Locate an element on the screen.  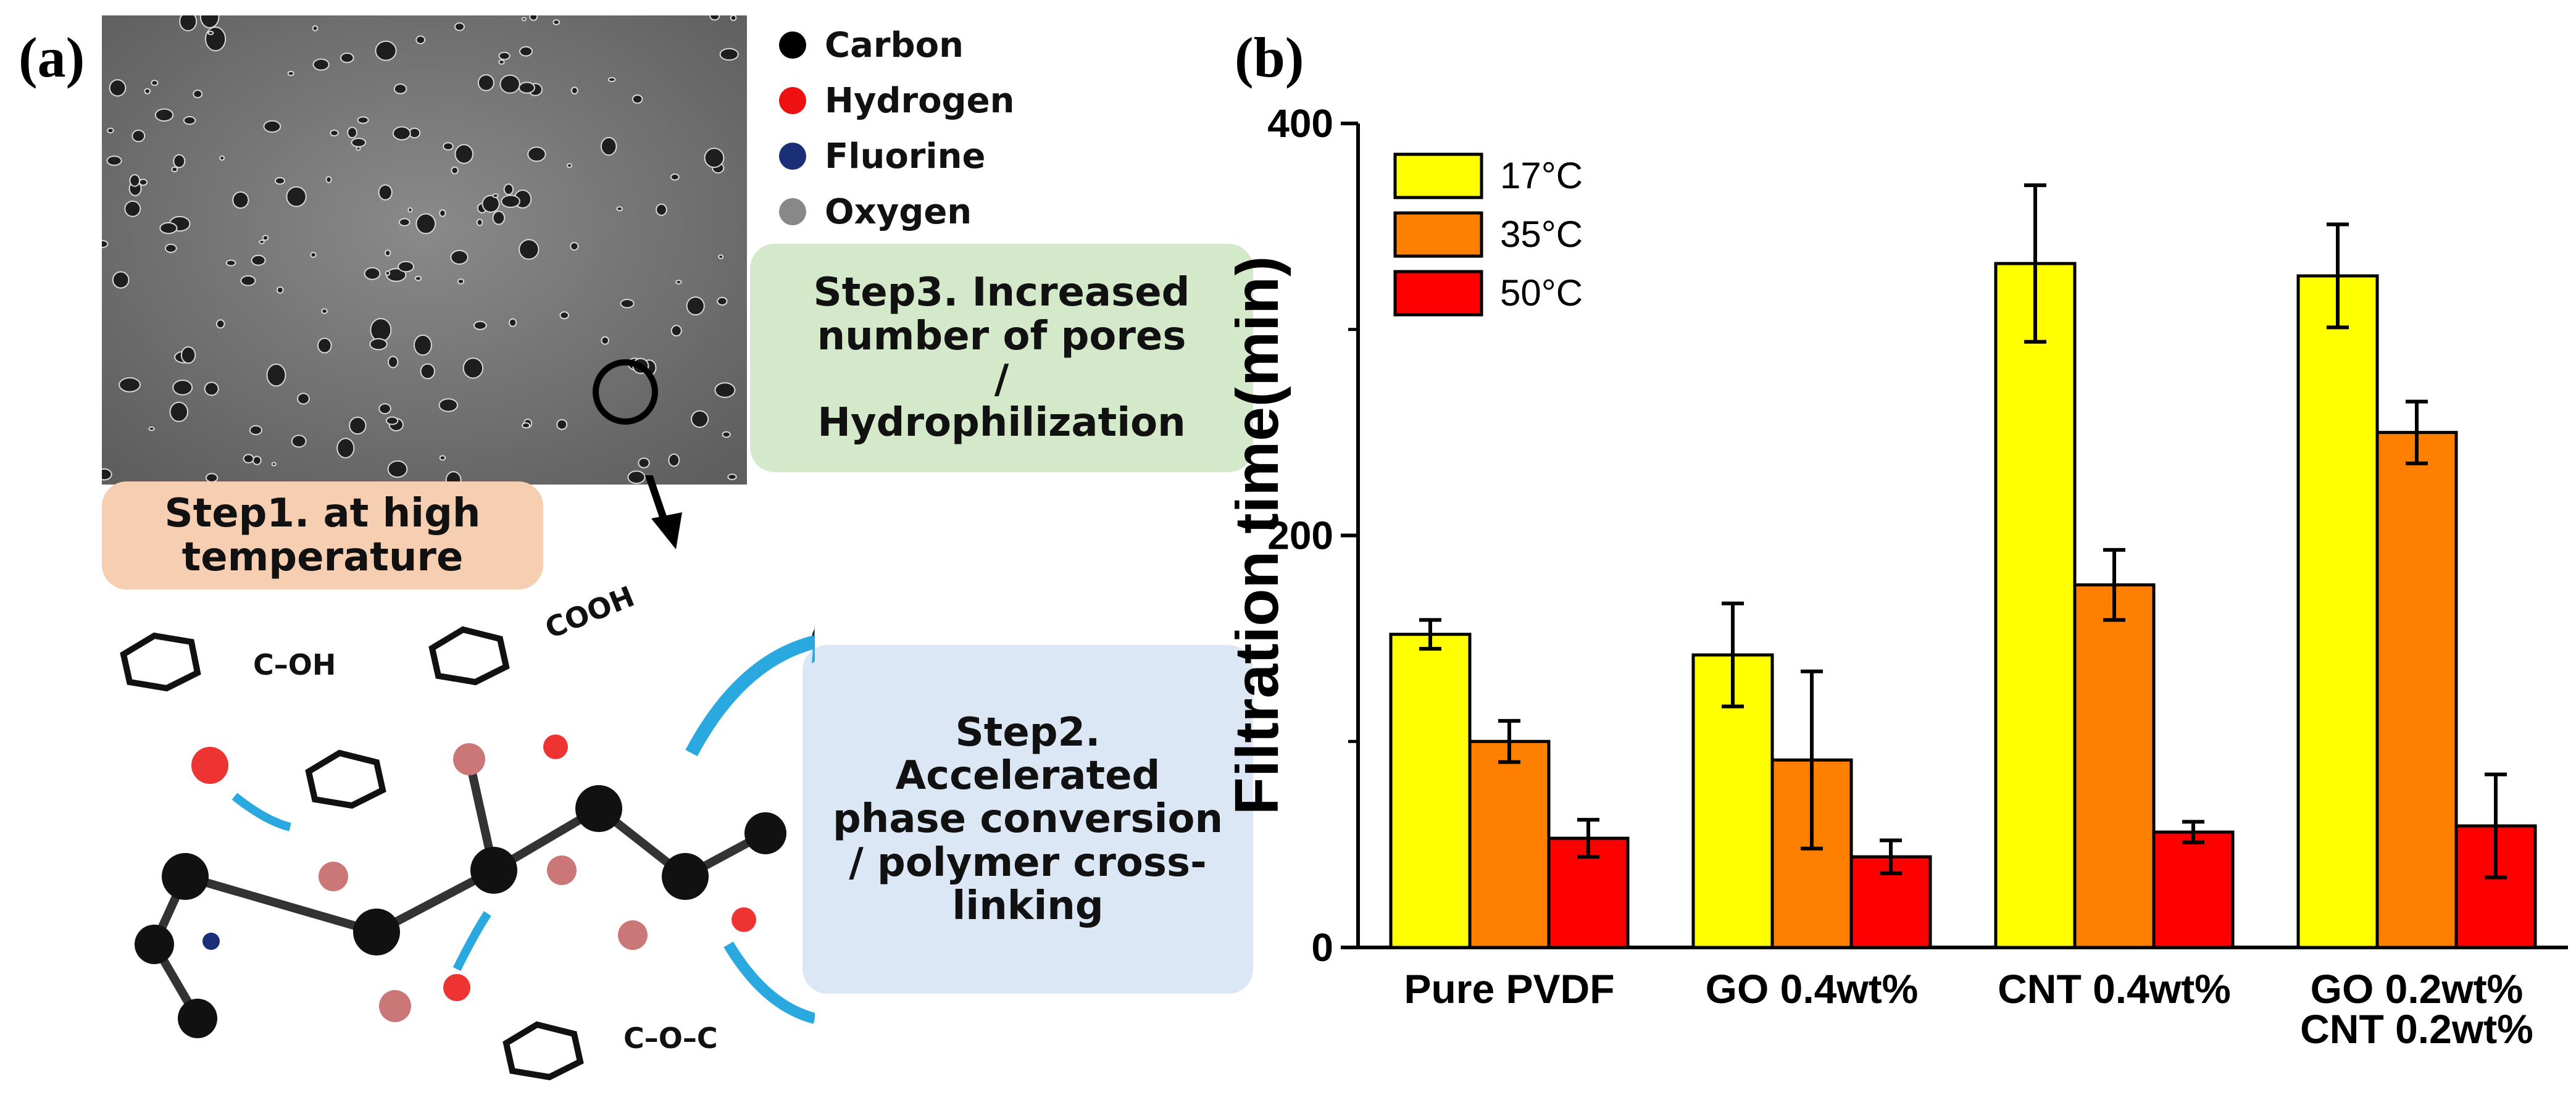
pointer-arrow is located at coordinates (655, 498).